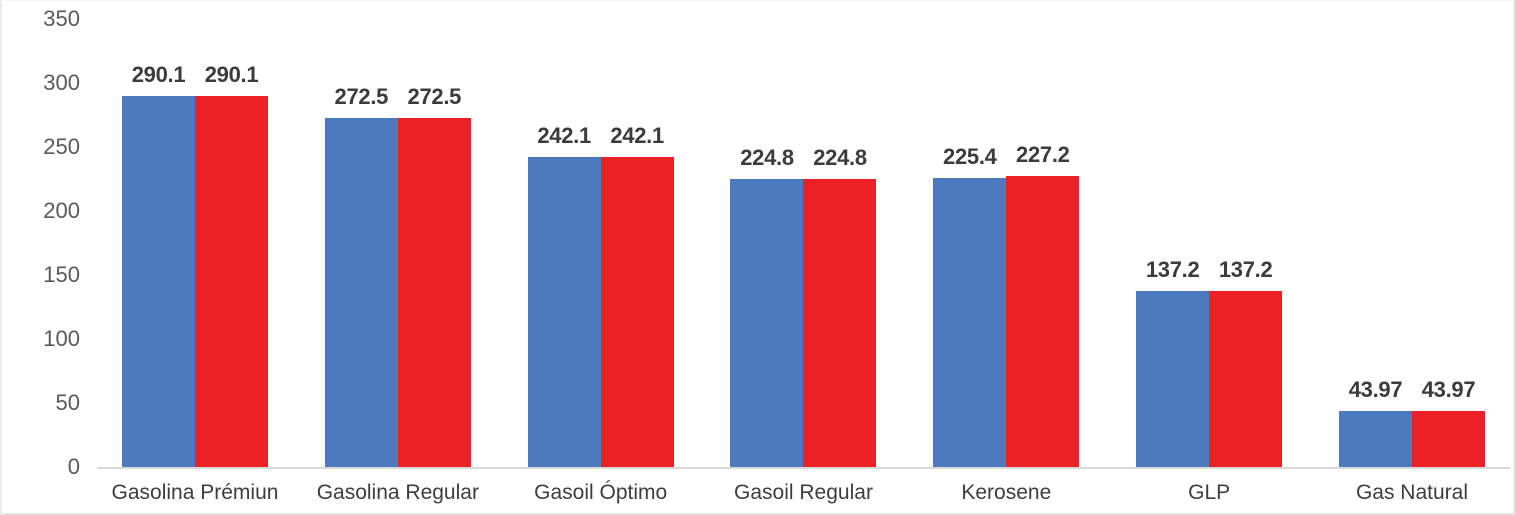  I want to click on category-label: Gasoil Óptimo, so click(601, 492).